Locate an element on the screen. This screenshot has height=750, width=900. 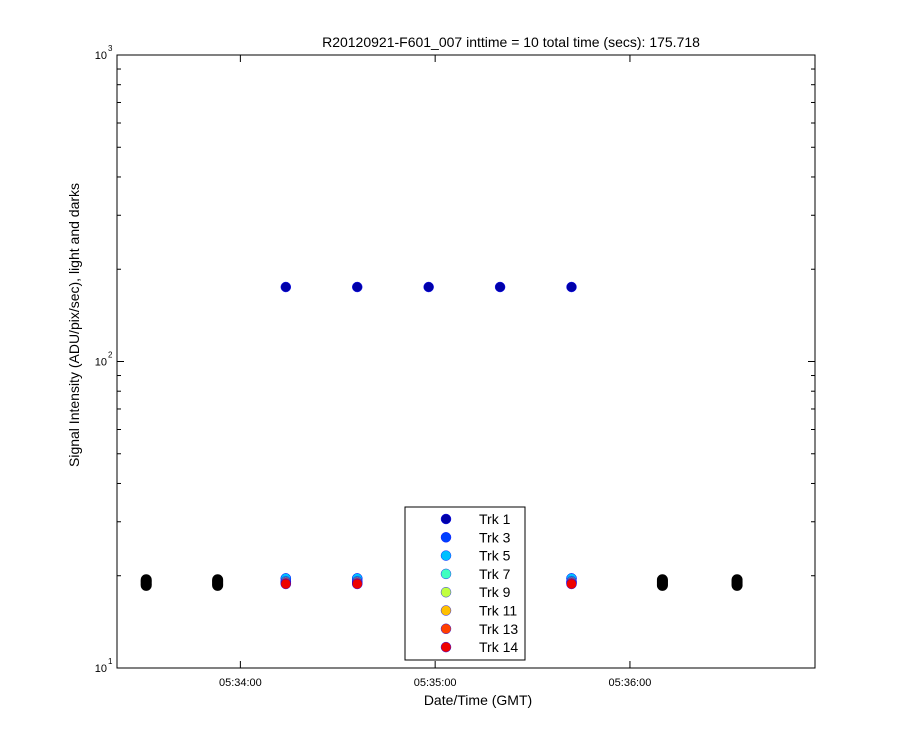
x-tick-label: 05:35:00 is located at coordinates (435, 683).